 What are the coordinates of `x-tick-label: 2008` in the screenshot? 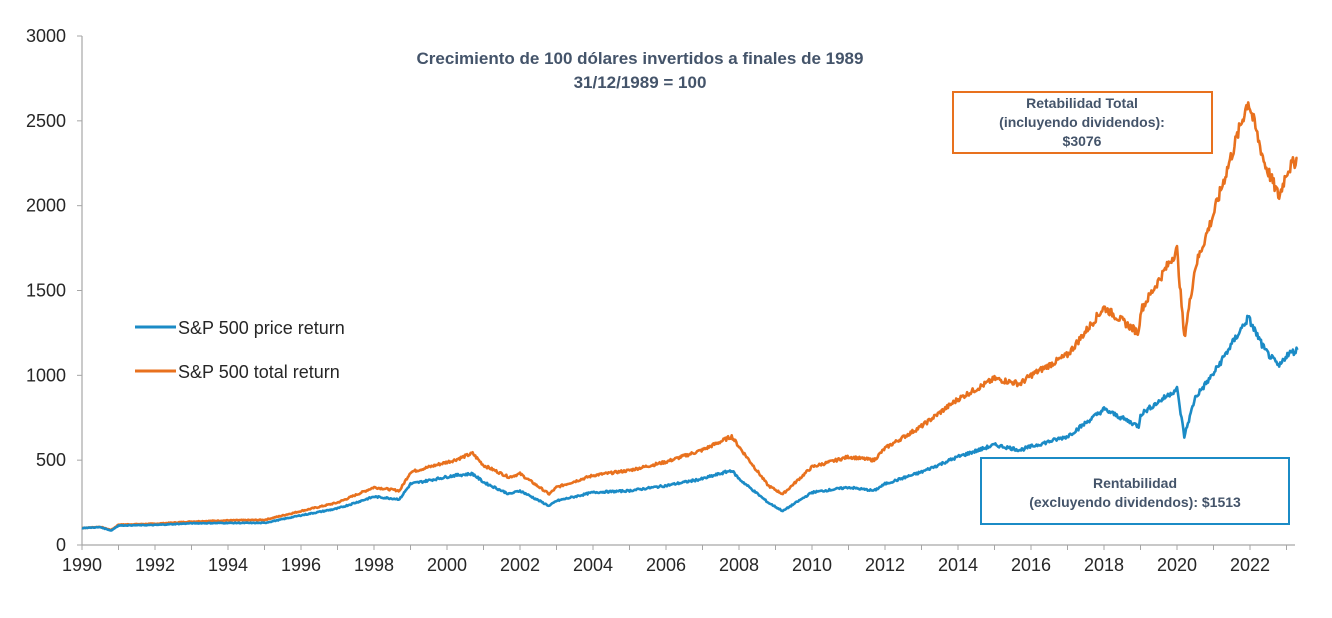 It's located at (739, 565).